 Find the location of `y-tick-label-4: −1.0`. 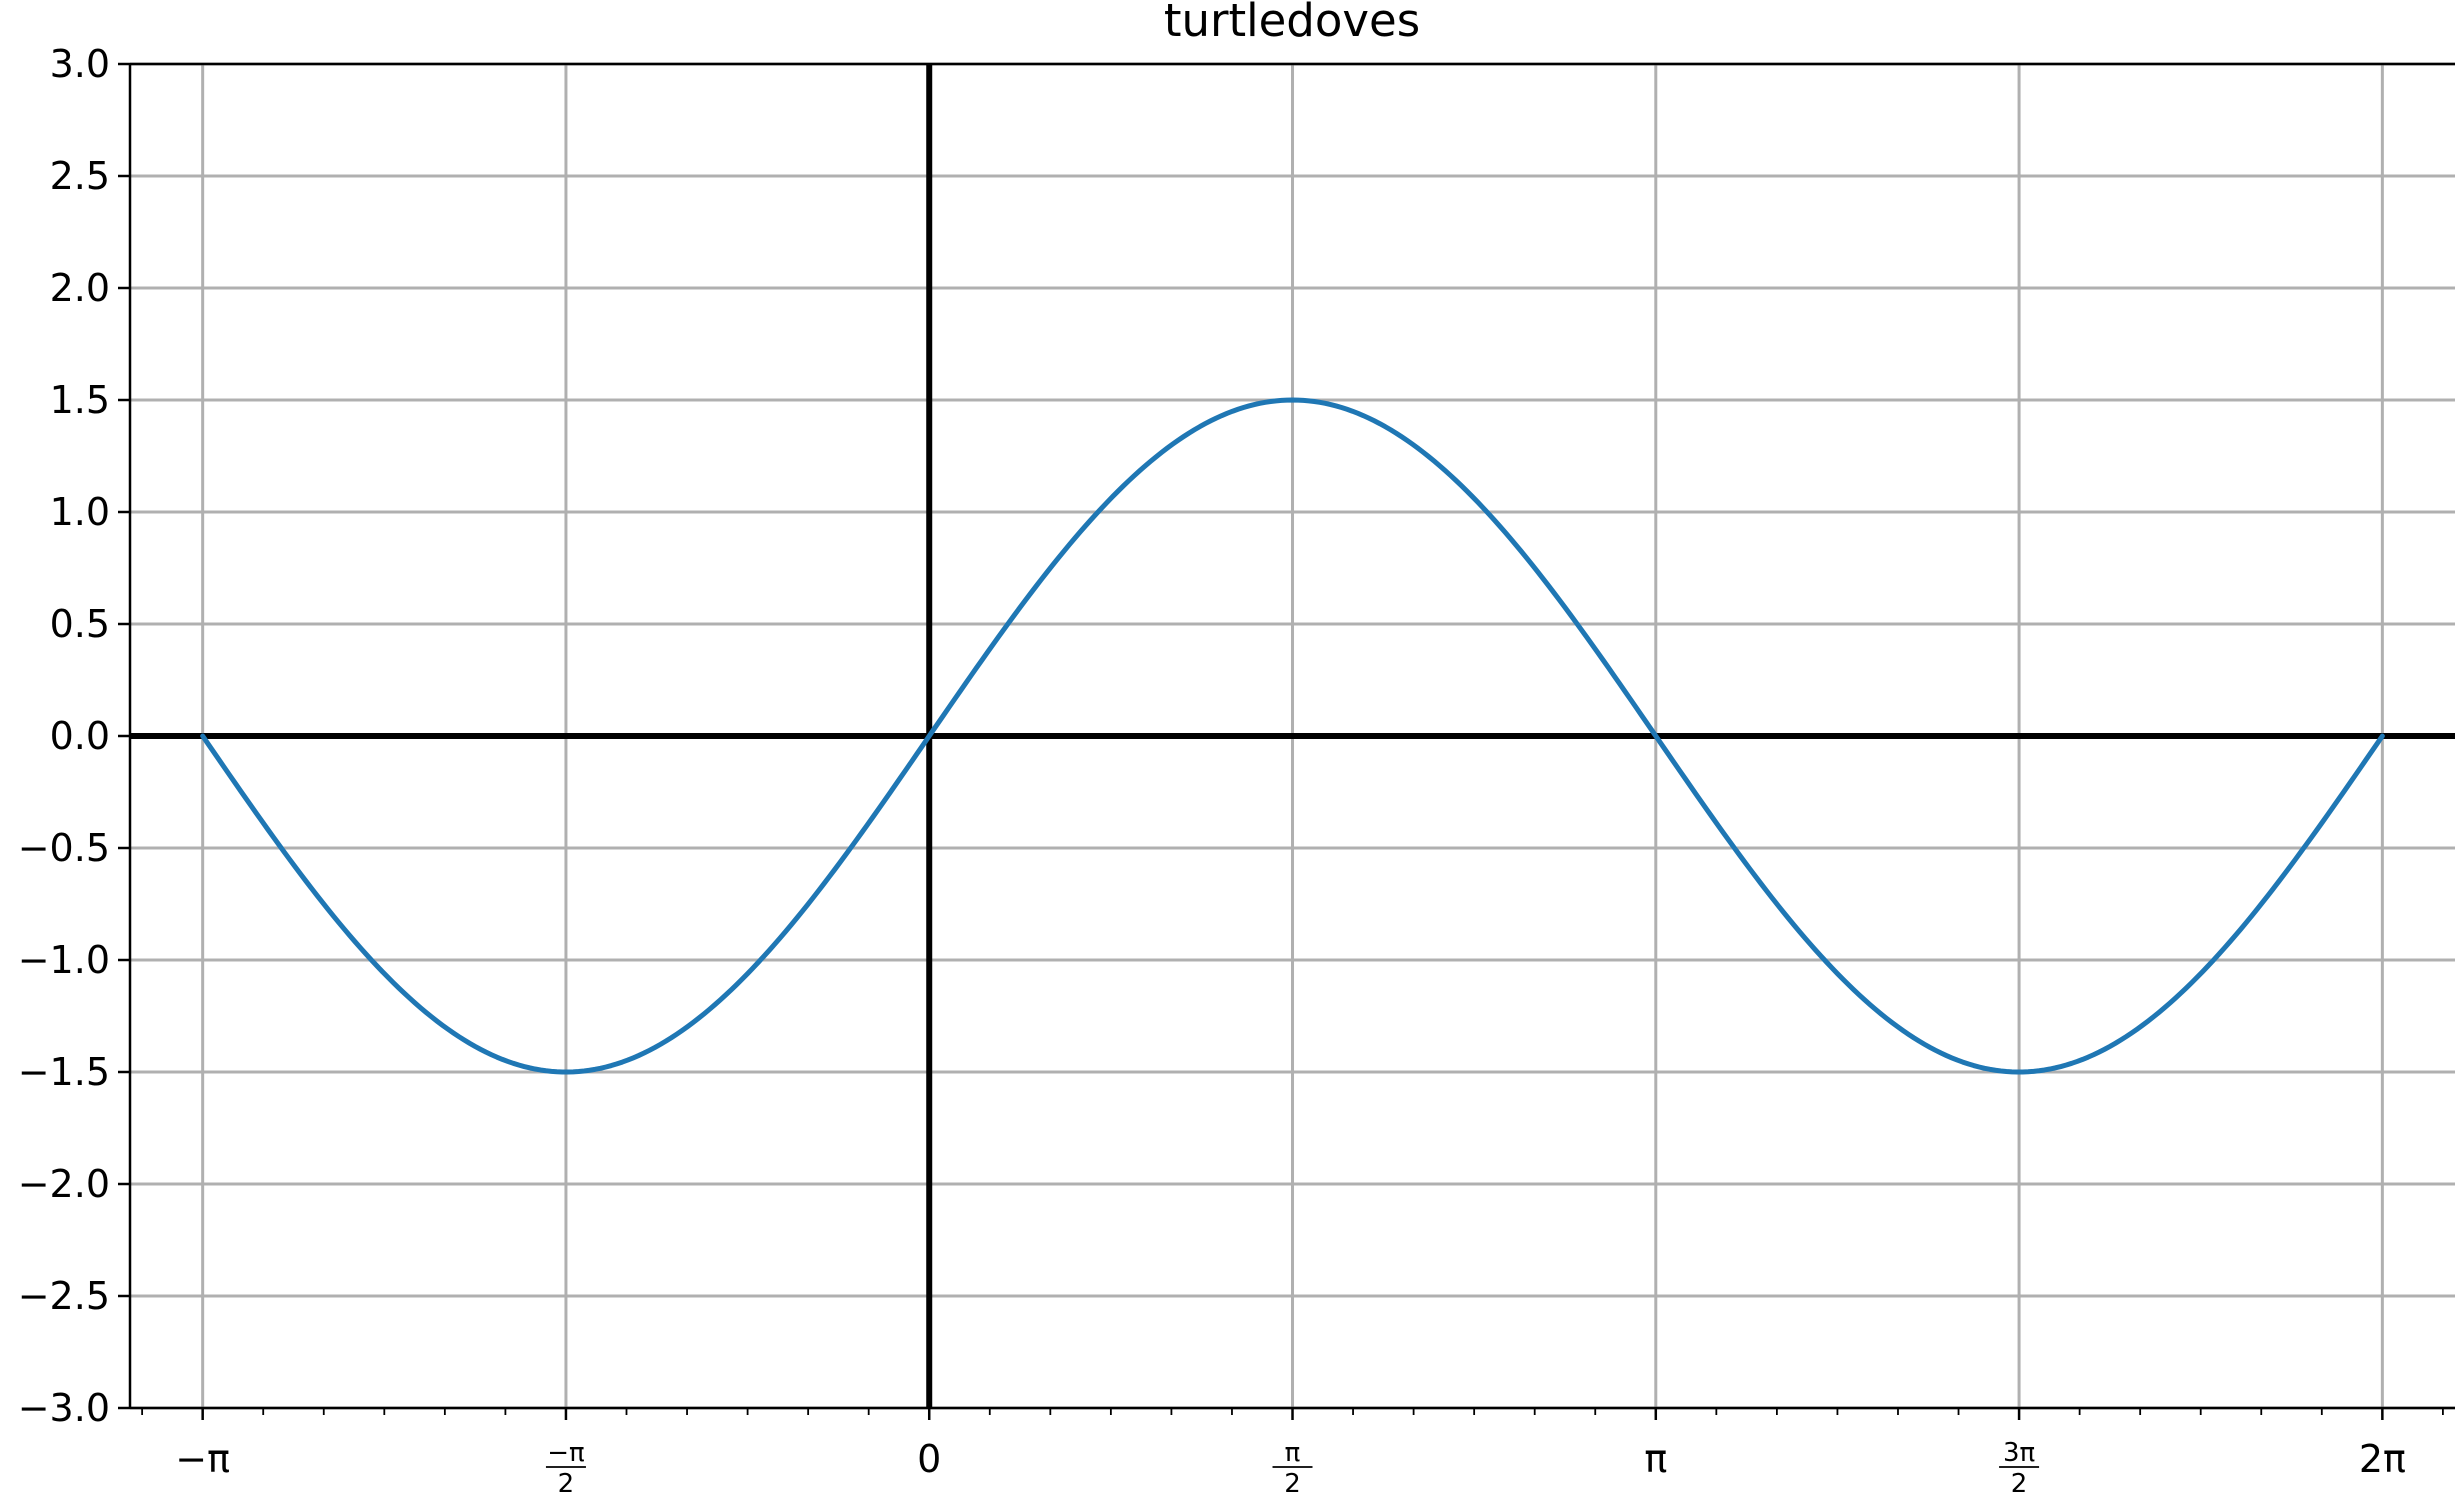

y-tick-label-4: −1.0 is located at coordinates (64, 960).